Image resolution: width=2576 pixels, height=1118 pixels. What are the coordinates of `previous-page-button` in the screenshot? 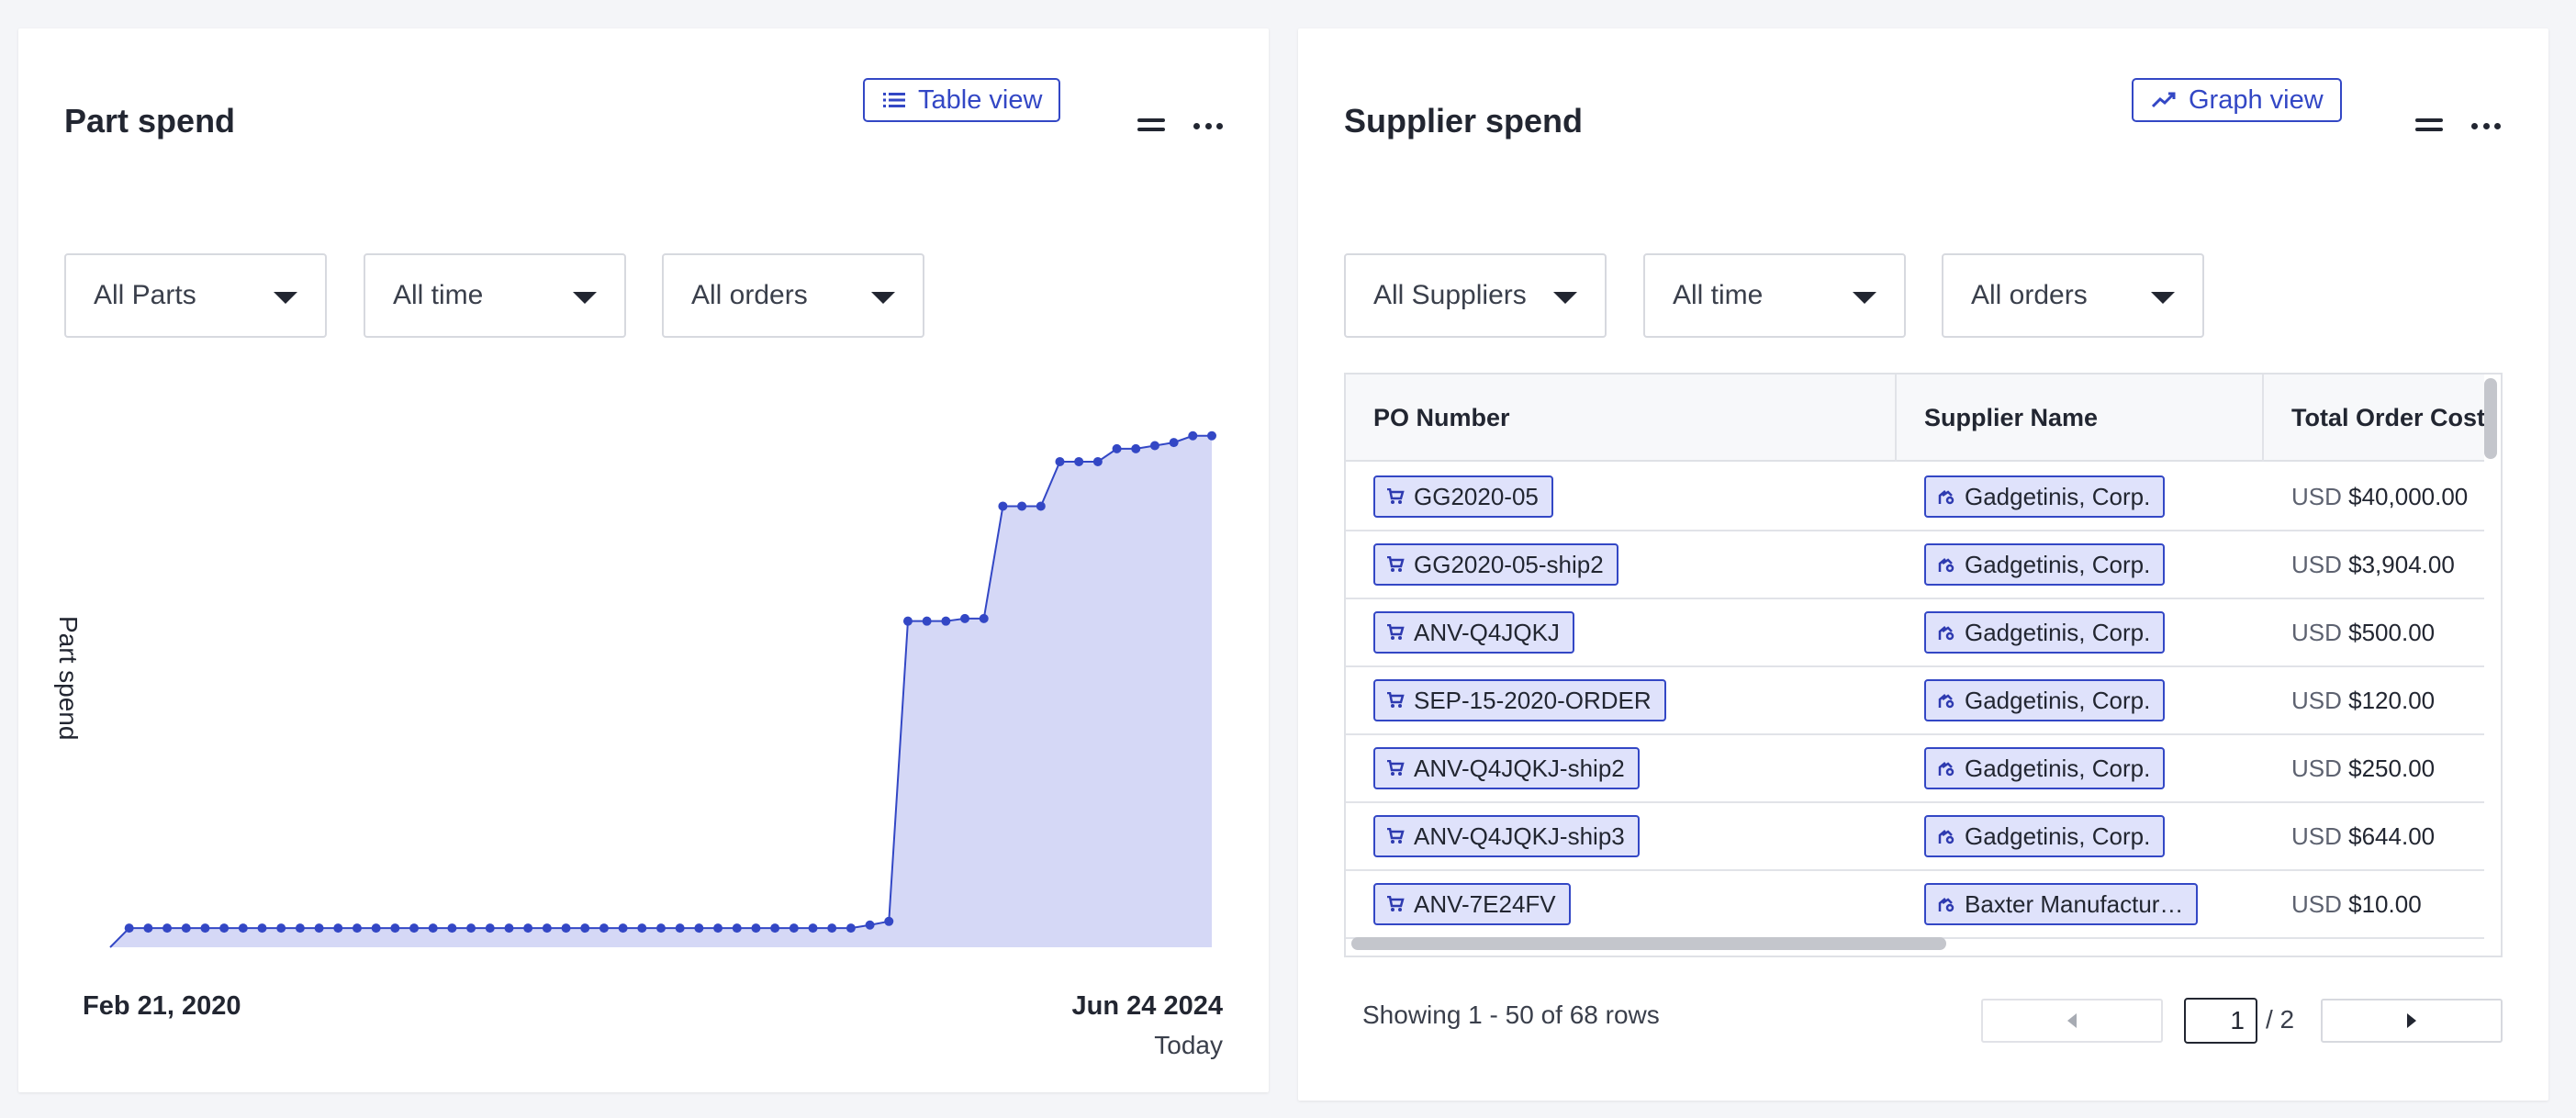 It's located at (2072, 1021).